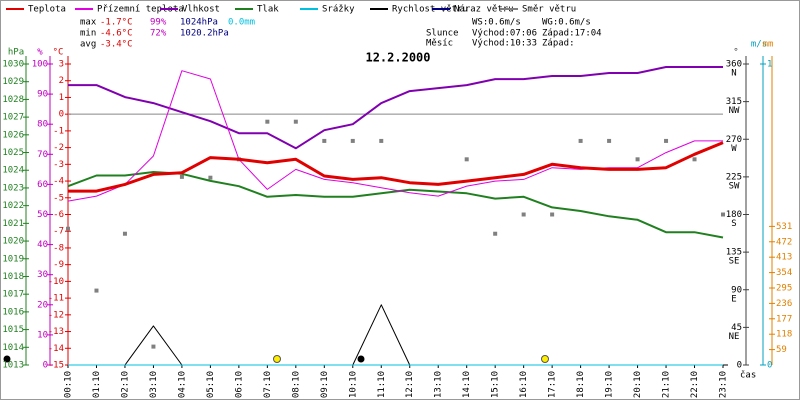 The height and width of the screenshot is (400, 800). What do you see at coordinates (734, 140) in the screenshot?
I see `tick-label: 270` at bounding box center [734, 140].